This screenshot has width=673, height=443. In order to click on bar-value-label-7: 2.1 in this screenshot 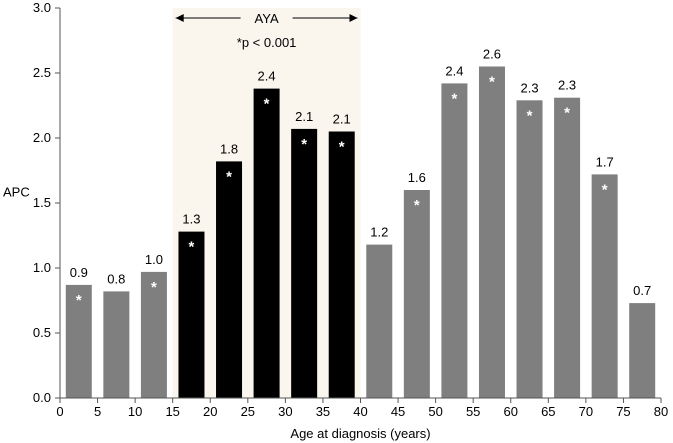, I will do `click(342, 119)`.